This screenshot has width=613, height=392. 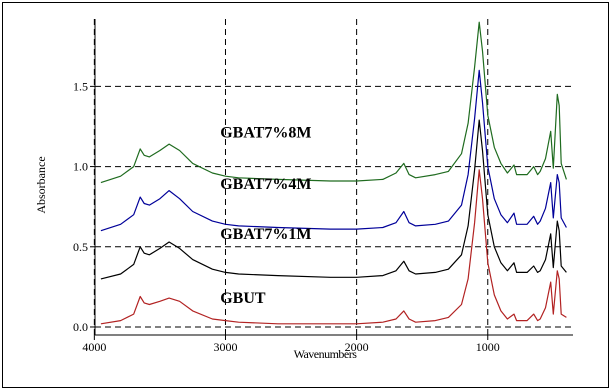 I want to click on annotation-label: GBAT7%1M, so click(x=265, y=234).